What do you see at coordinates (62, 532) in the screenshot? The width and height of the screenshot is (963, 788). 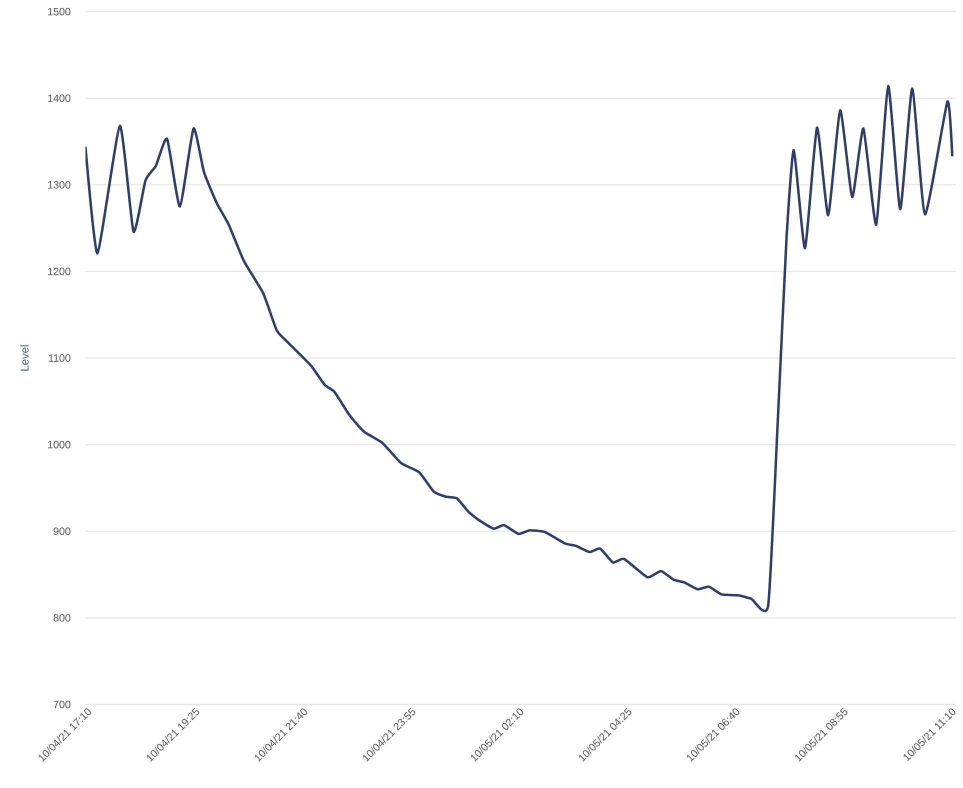 I see `y-tick-label: 900` at bounding box center [62, 532].